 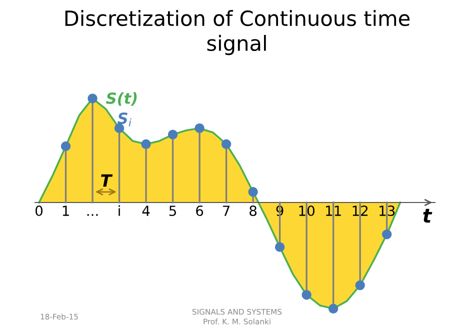 I want to click on x-tick-label: 13, so click(x=387, y=211).